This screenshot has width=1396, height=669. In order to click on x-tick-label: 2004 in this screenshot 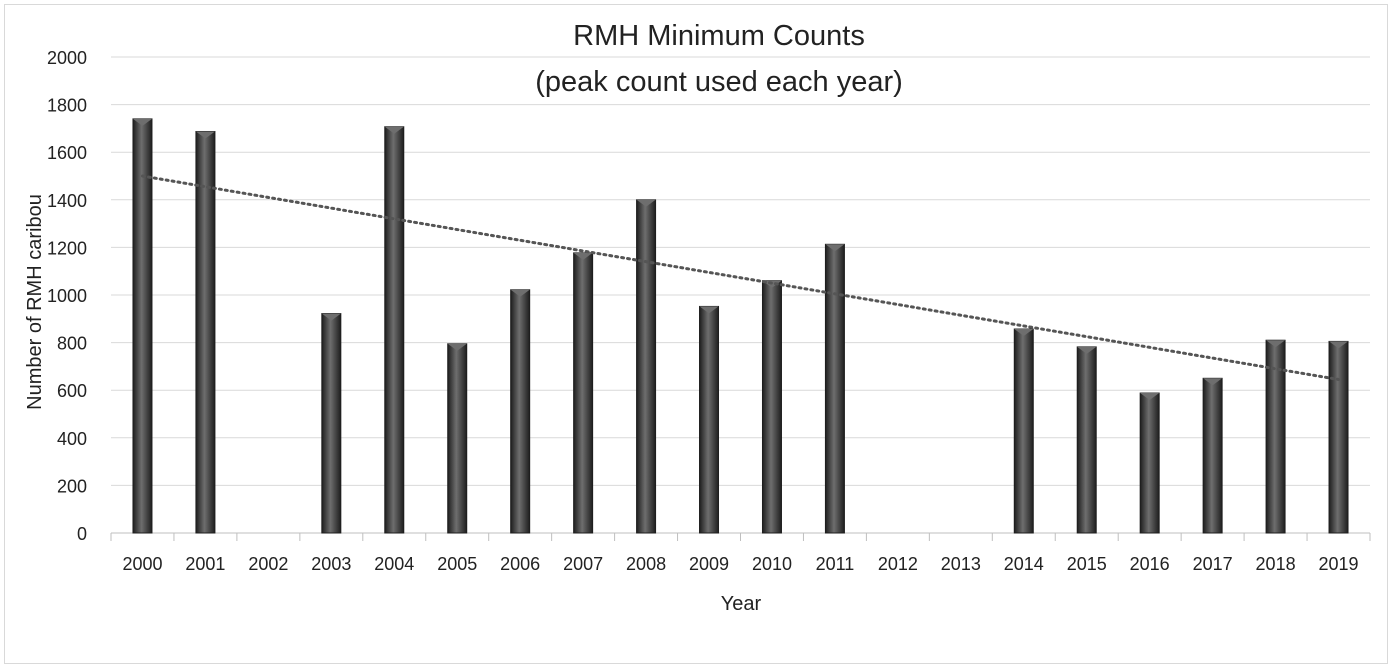, I will do `click(394, 564)`.